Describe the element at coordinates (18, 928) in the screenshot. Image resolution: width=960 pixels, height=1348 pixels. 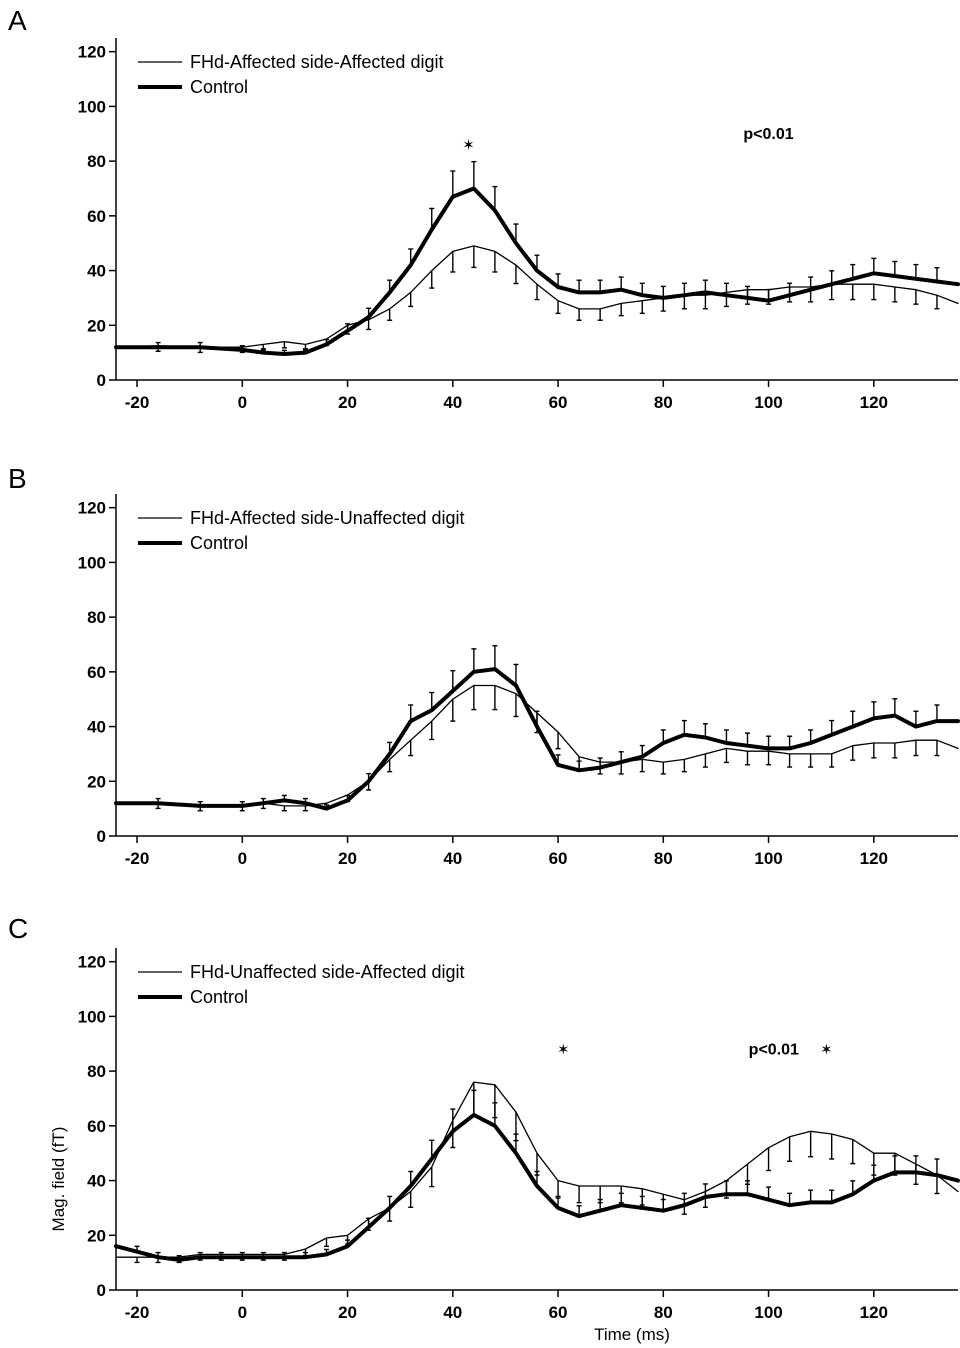
I see `panel-letter: C` at that location.